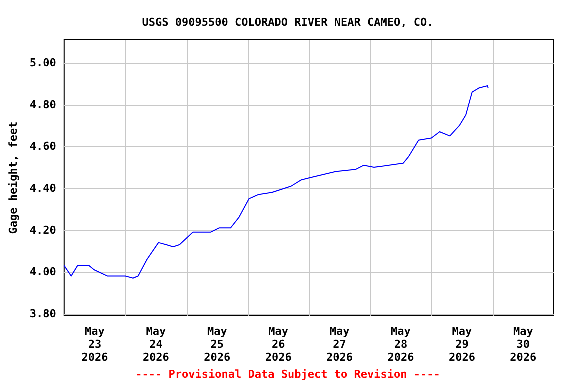 Image resolution: width=576 pixels, height=384 pixels. Describe the element at coordinates (462, 344) in the screenshot. I see `x-tick-label: May 29 2026` at that location.